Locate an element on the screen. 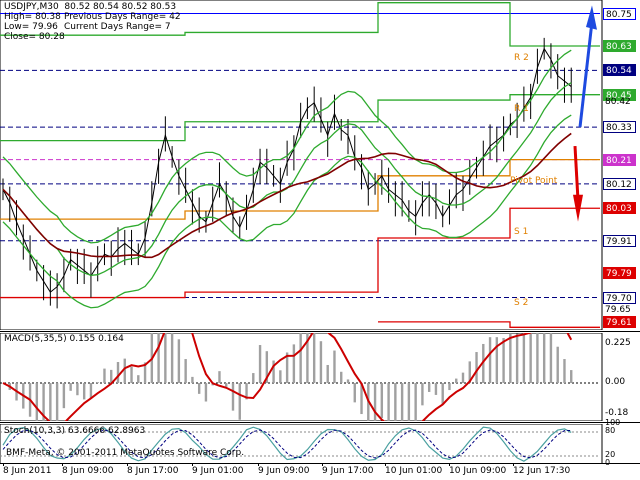  price-label: 80.54 is located at coordinates (619, 70).